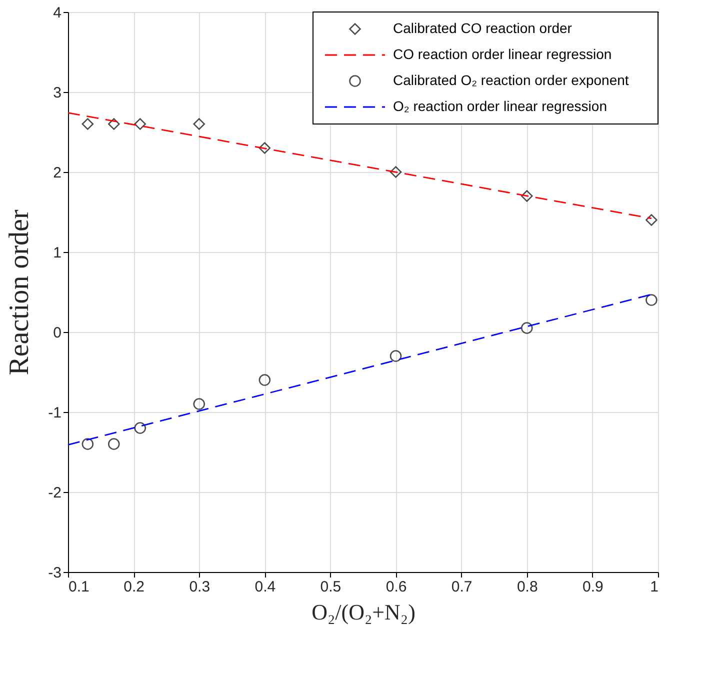  I want to click on x-tick-label: 0.7, so click(461, 587).